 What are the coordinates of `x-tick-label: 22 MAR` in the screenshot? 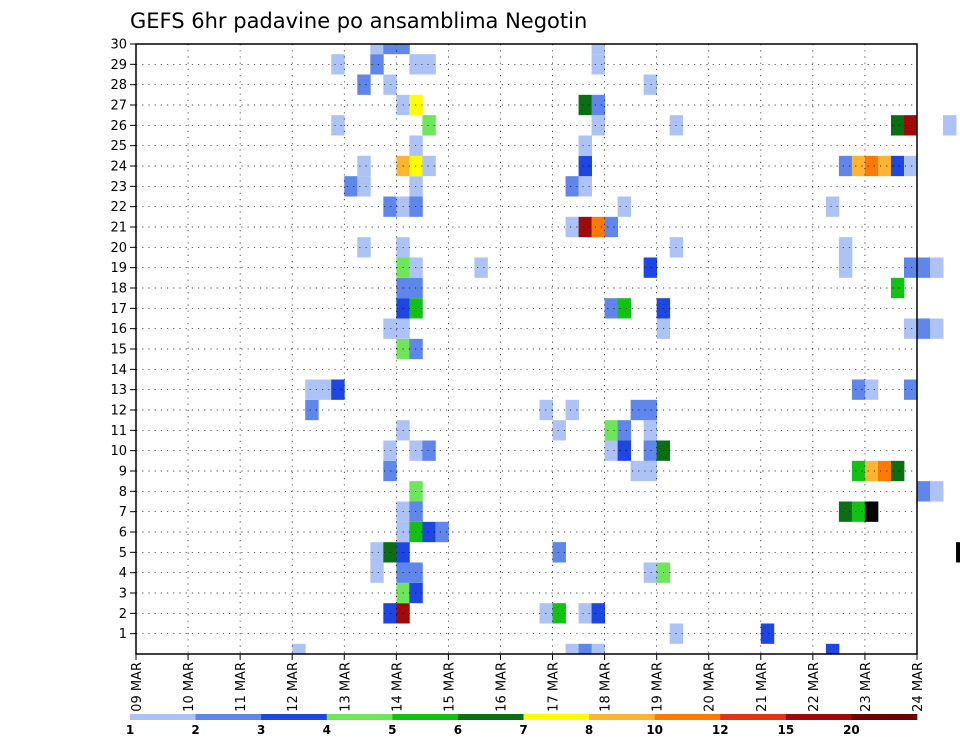 It's located at (814, 687).